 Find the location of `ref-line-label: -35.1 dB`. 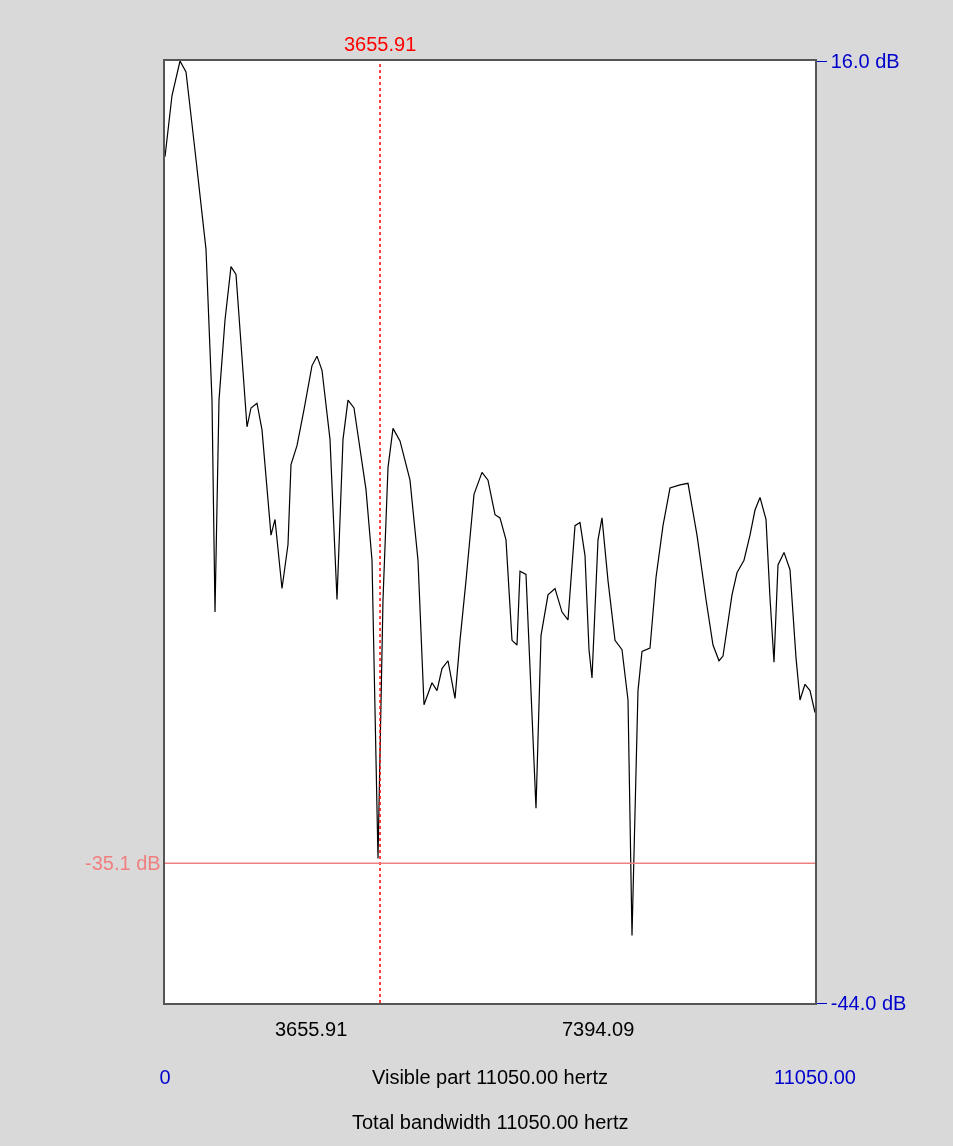

ref-line-label: -35.1 dB is located at coordinates (123, 863).